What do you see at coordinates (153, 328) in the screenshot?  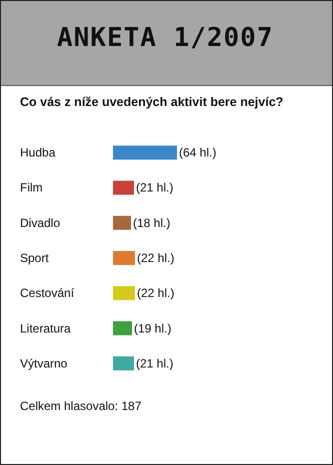 I see `data-label: (19 hl.)` at bounding box center [153, 328].